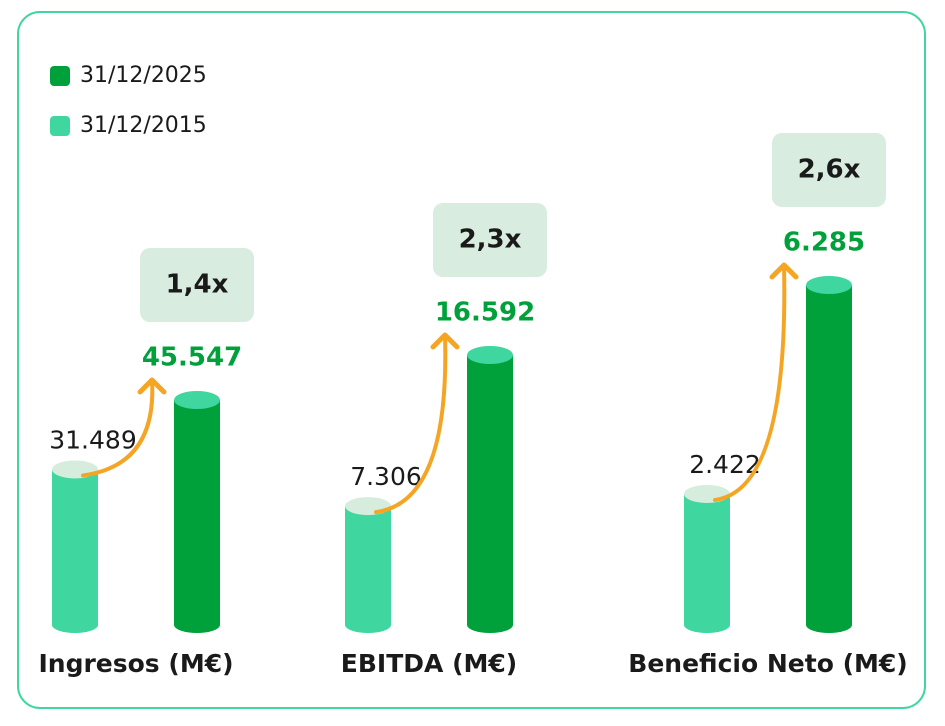  What do you see at coordinates (192, 358) in the screenshot?
I see `value-label: 45.547` at bounding box center [192, 358].